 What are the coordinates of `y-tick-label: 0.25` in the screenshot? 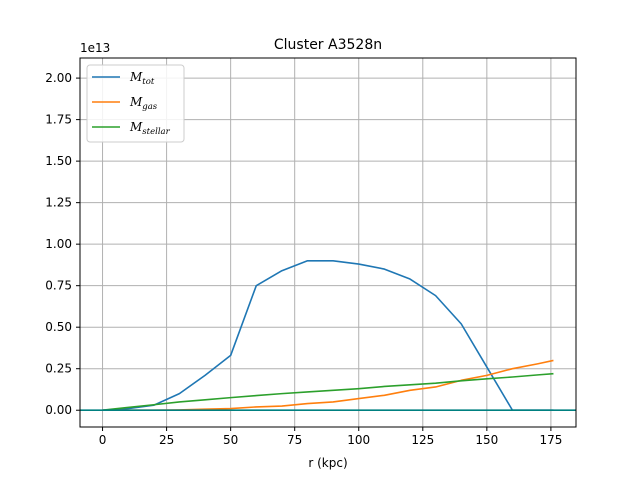 It's located at (58, 369).